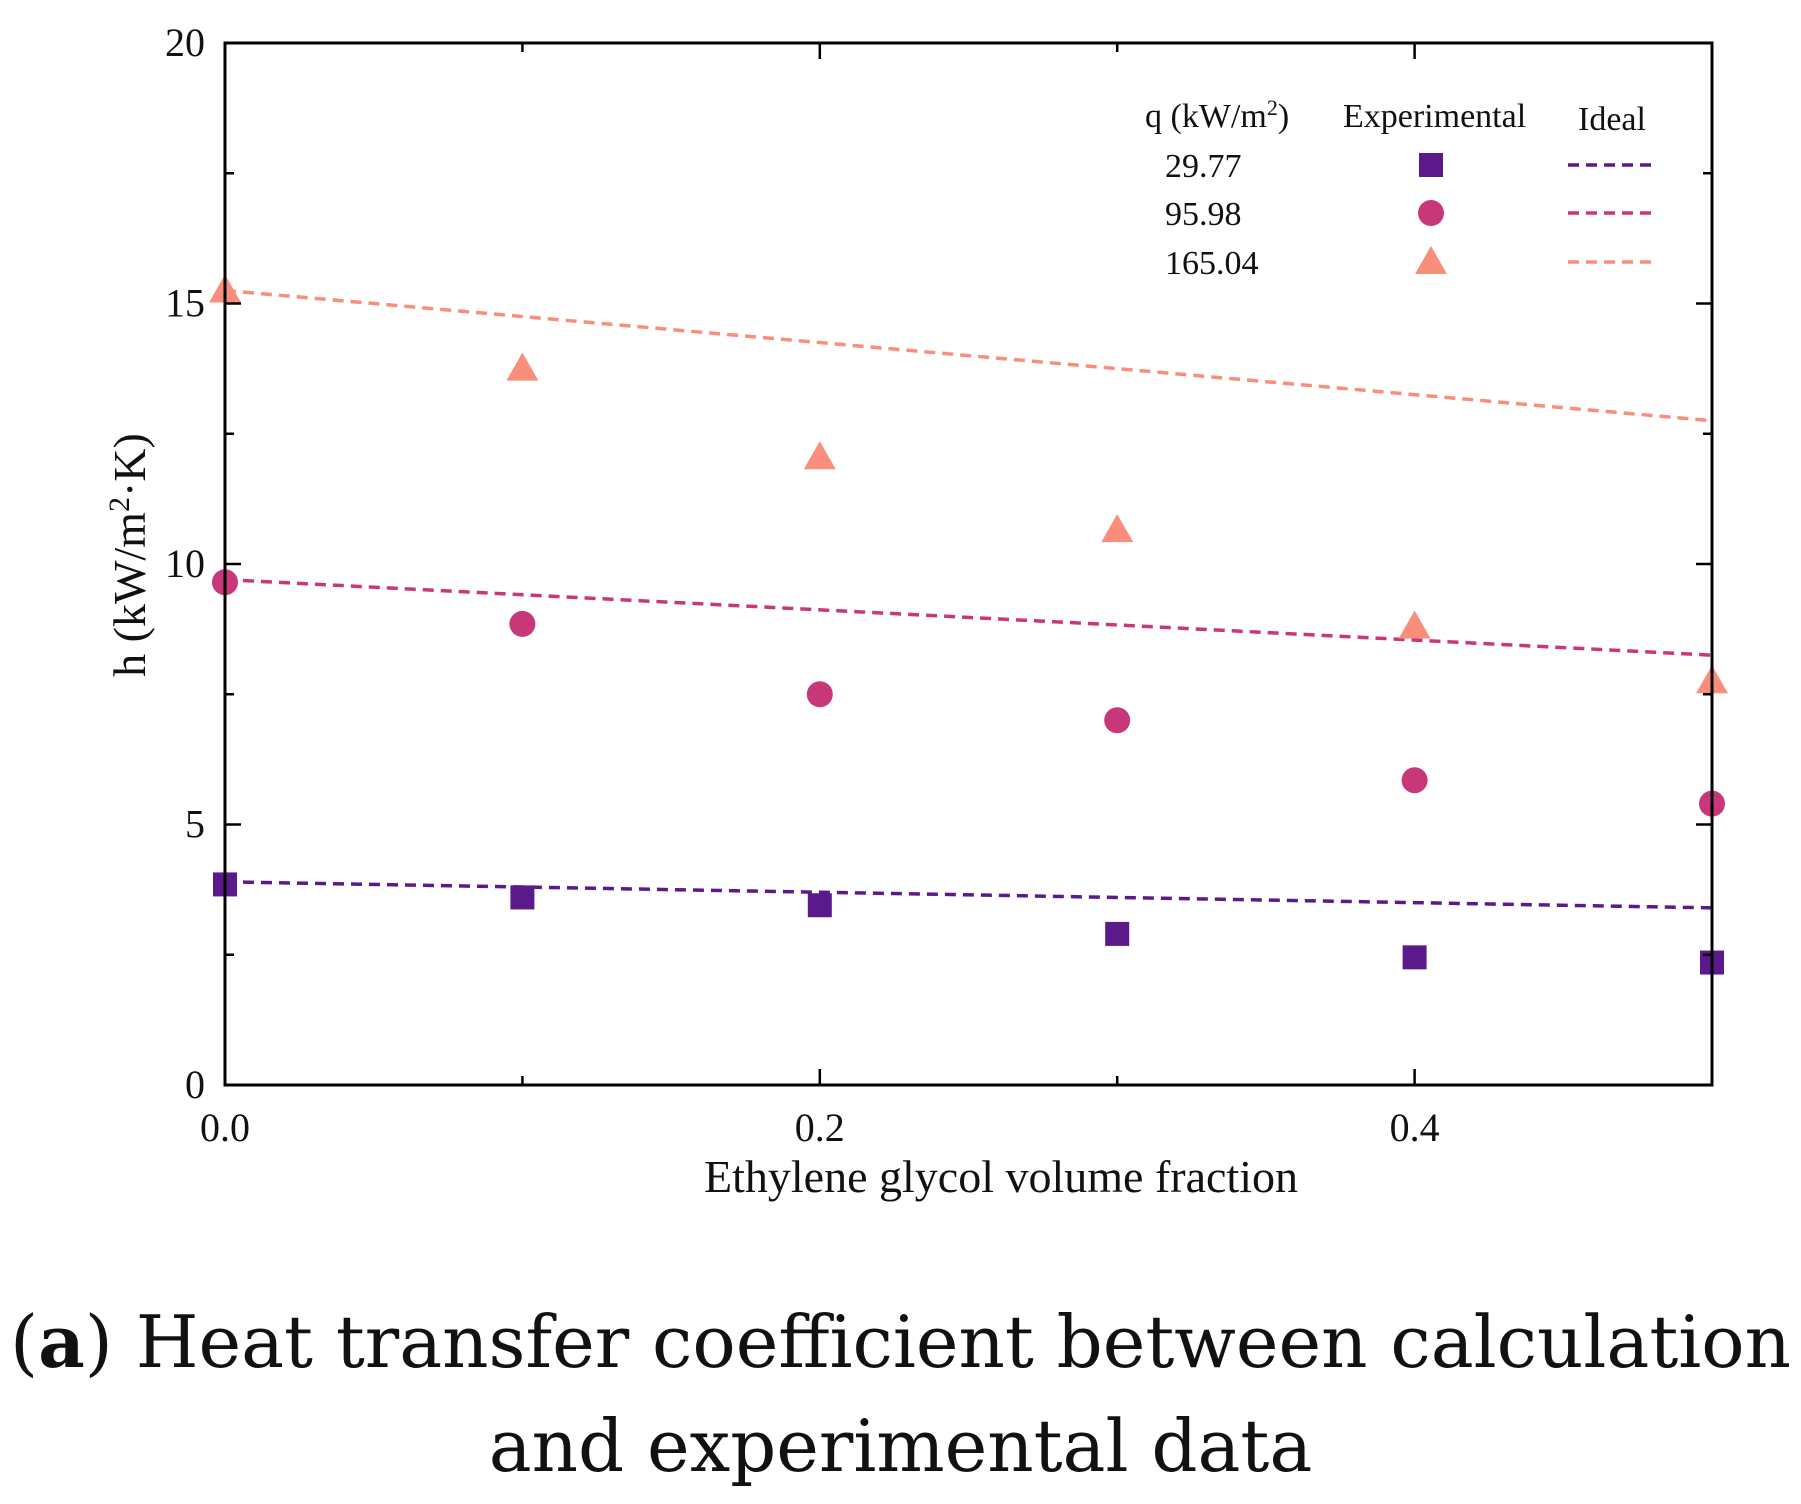  Describe the element at coordinates (968, 617) in the screenshot. I see `ideal-line-95.98` at that location.